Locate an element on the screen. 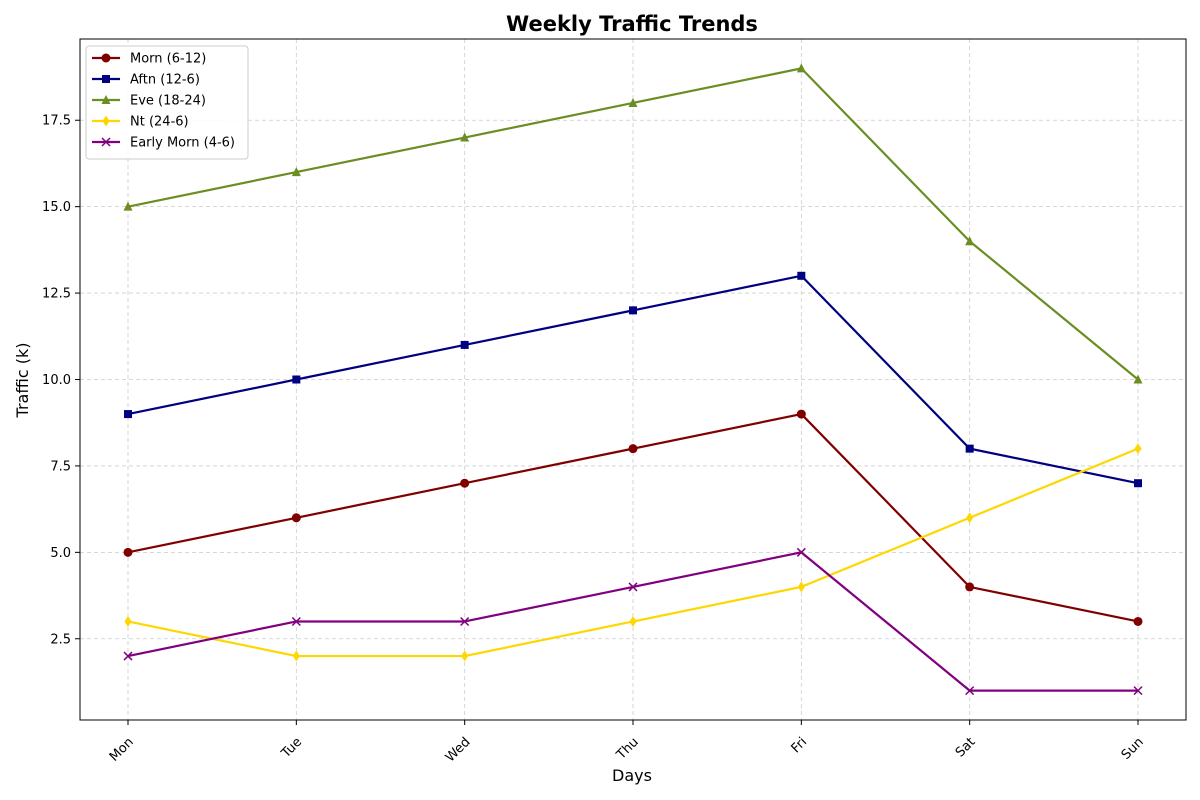 The height and width of the screenshot is (800, 1200). legend-item: Nt (24-6) is located at coordinates (140, 122).